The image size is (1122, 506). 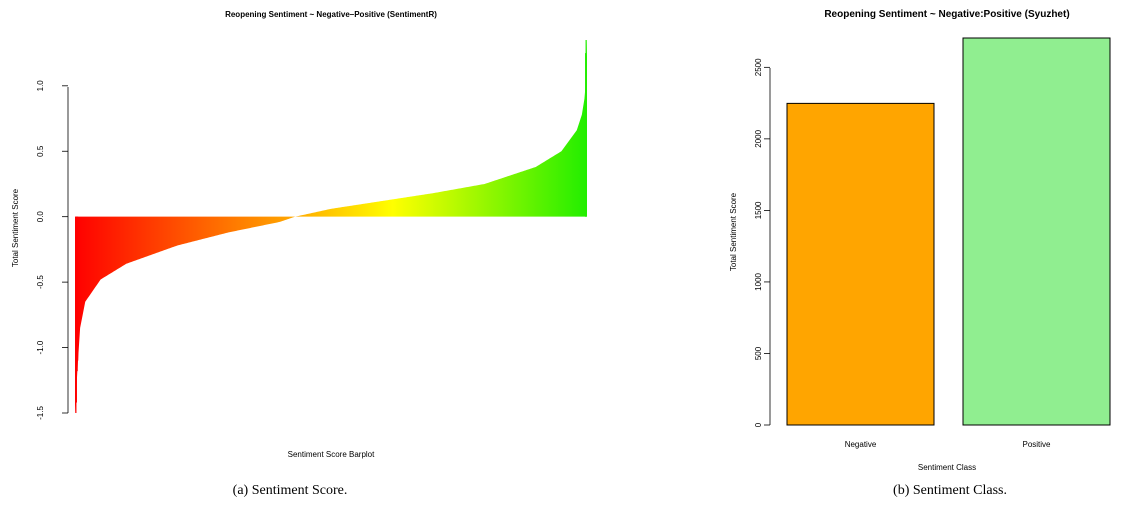 What do you see at coordinates (947, 467) in the screenshot?
I see `chart-b-xlabel: Sentiment Class` at bounding box center [947, 467].